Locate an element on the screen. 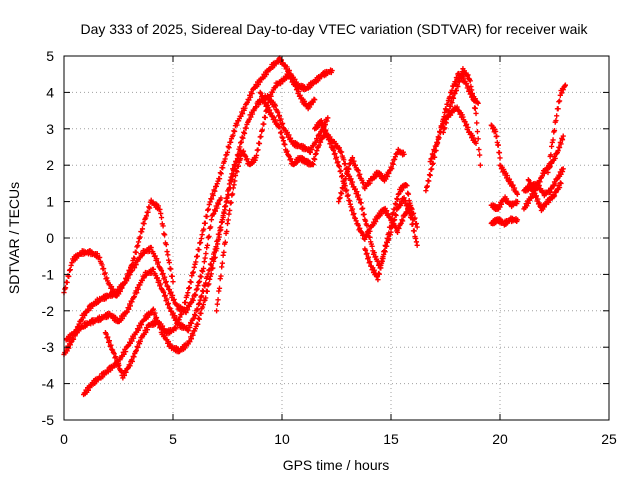  y-tick-label: -3 is located at coordinates (48, 347).